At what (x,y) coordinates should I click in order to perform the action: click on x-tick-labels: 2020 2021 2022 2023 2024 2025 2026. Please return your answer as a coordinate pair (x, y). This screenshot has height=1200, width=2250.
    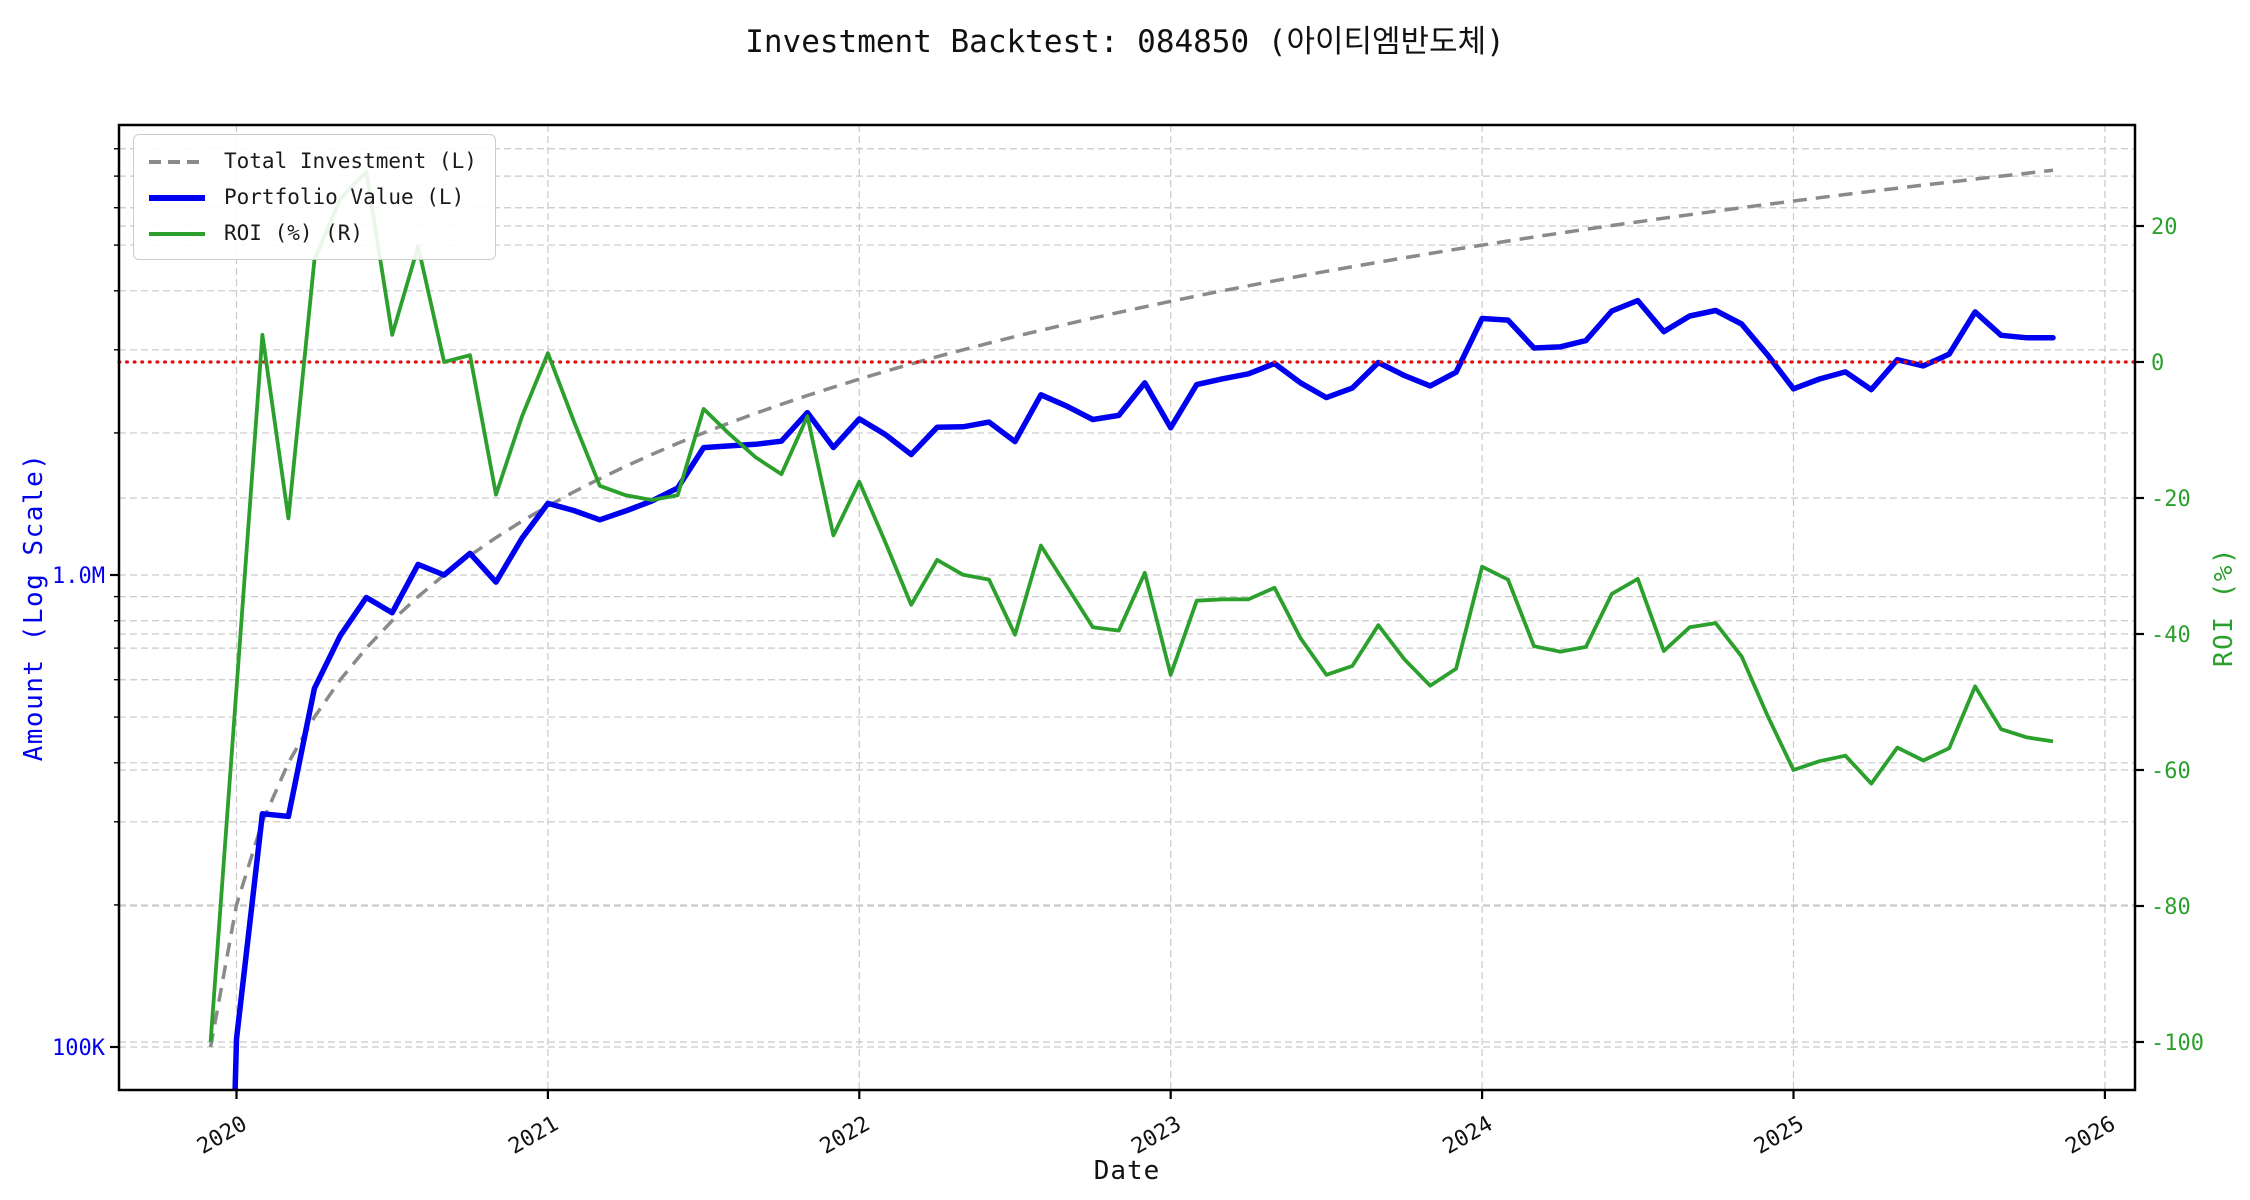
    Looking at the image, I should click on (1156, 1136).